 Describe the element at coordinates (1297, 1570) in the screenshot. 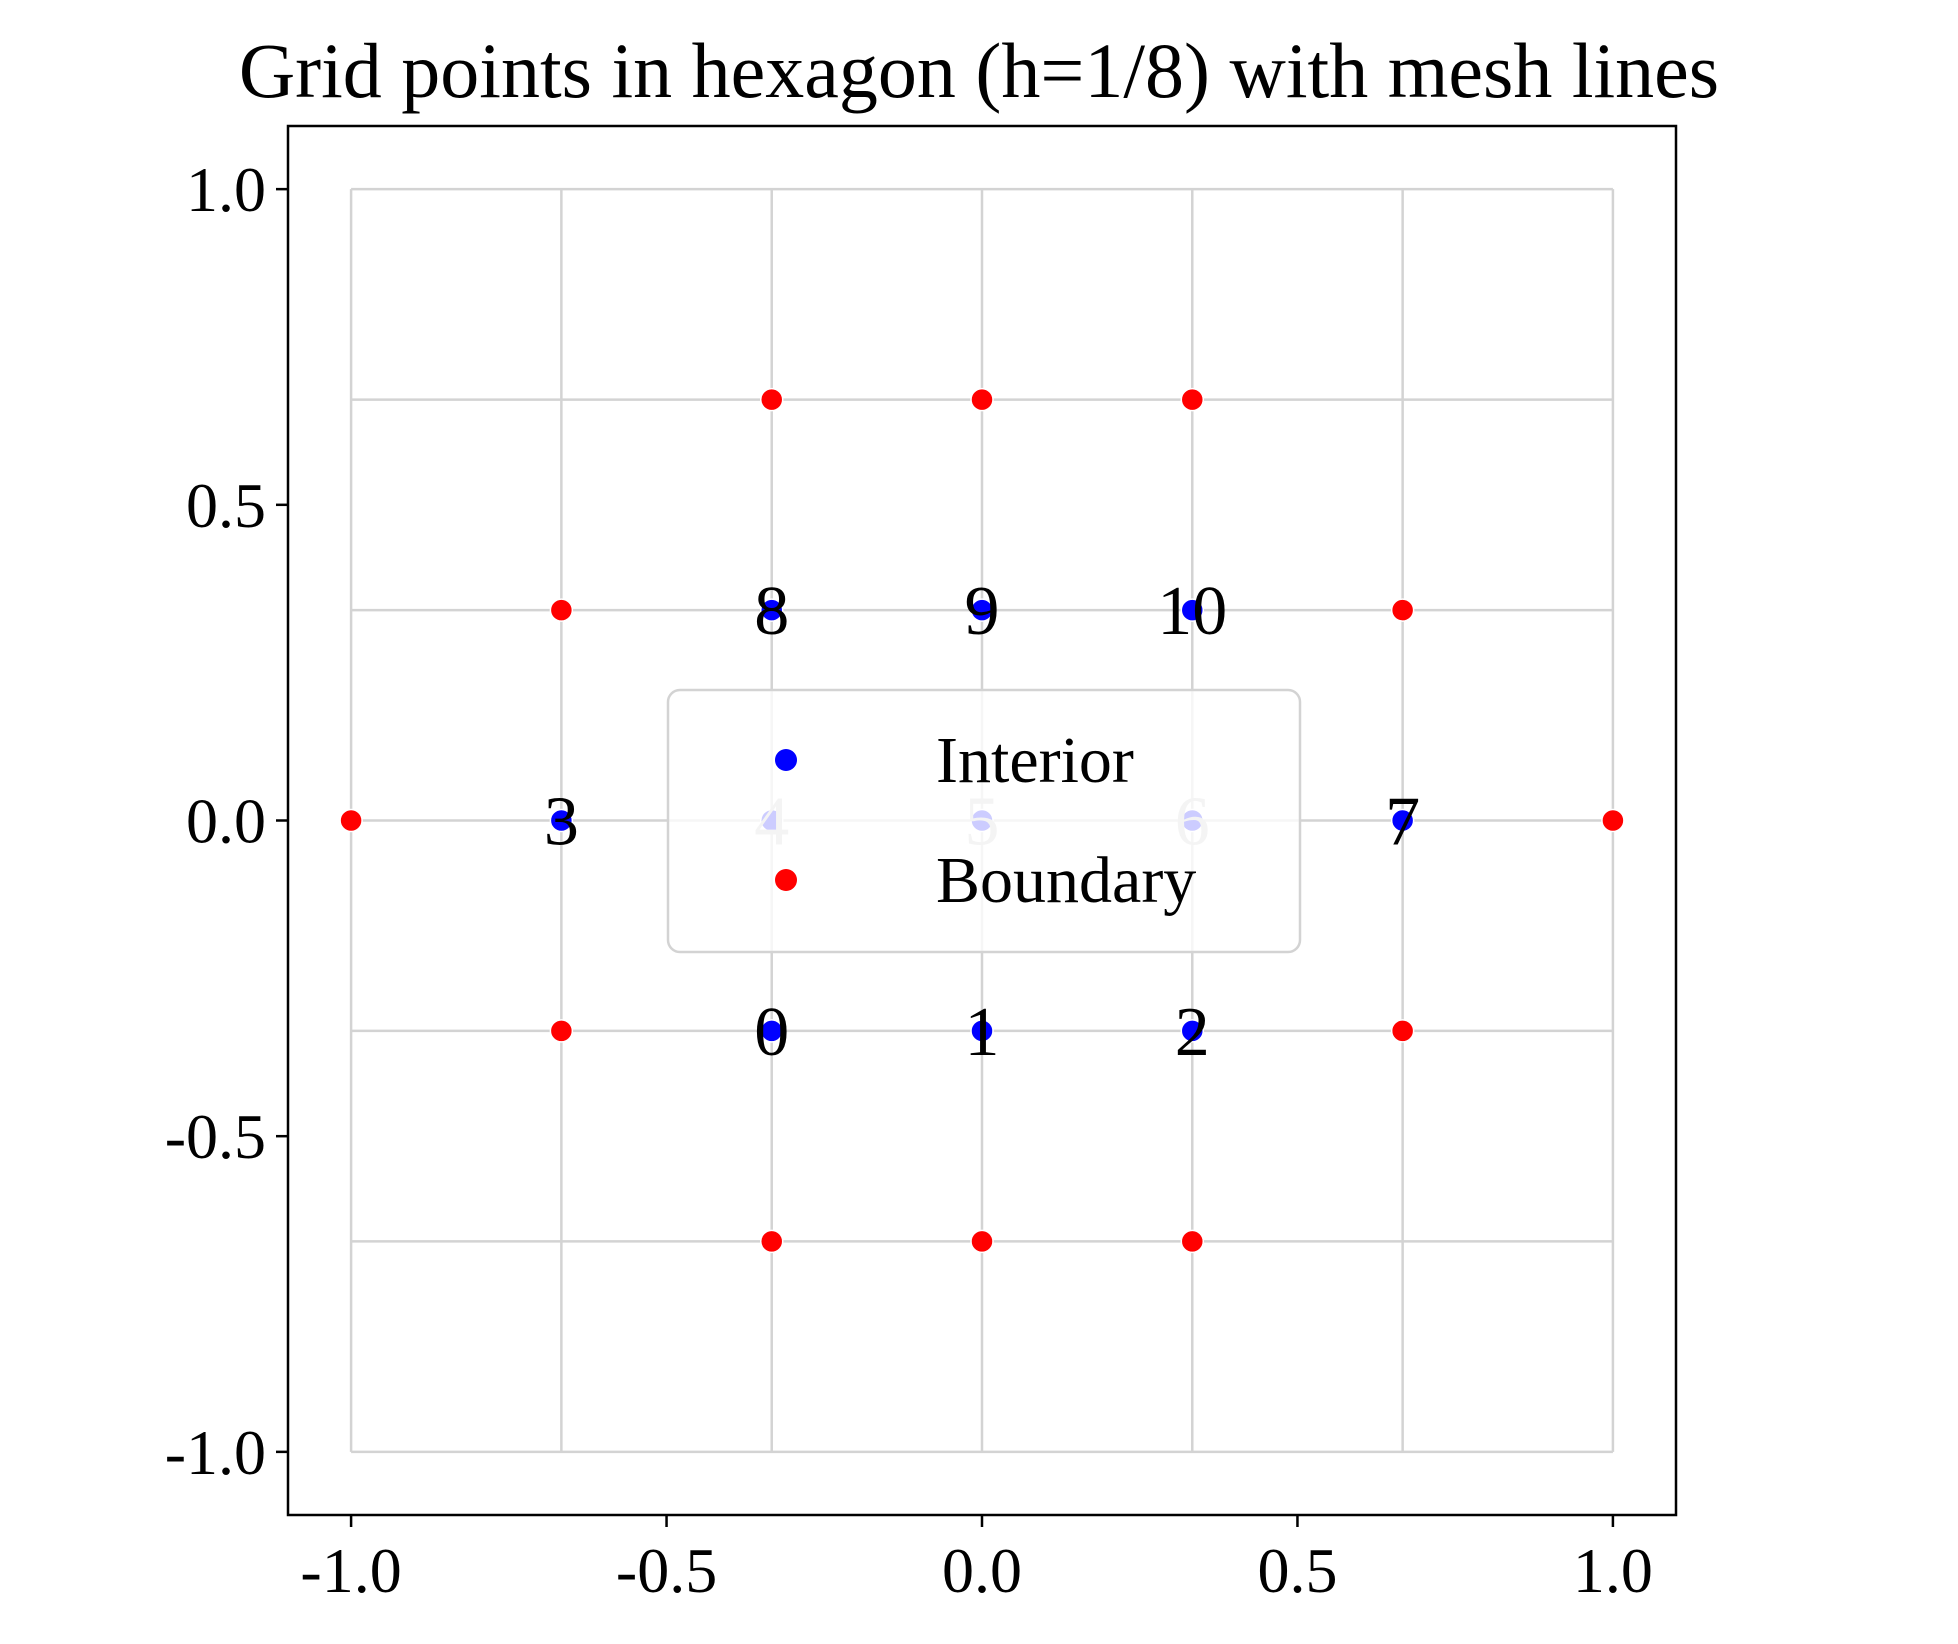

I see `x-tick-label: 0.5` at that location.